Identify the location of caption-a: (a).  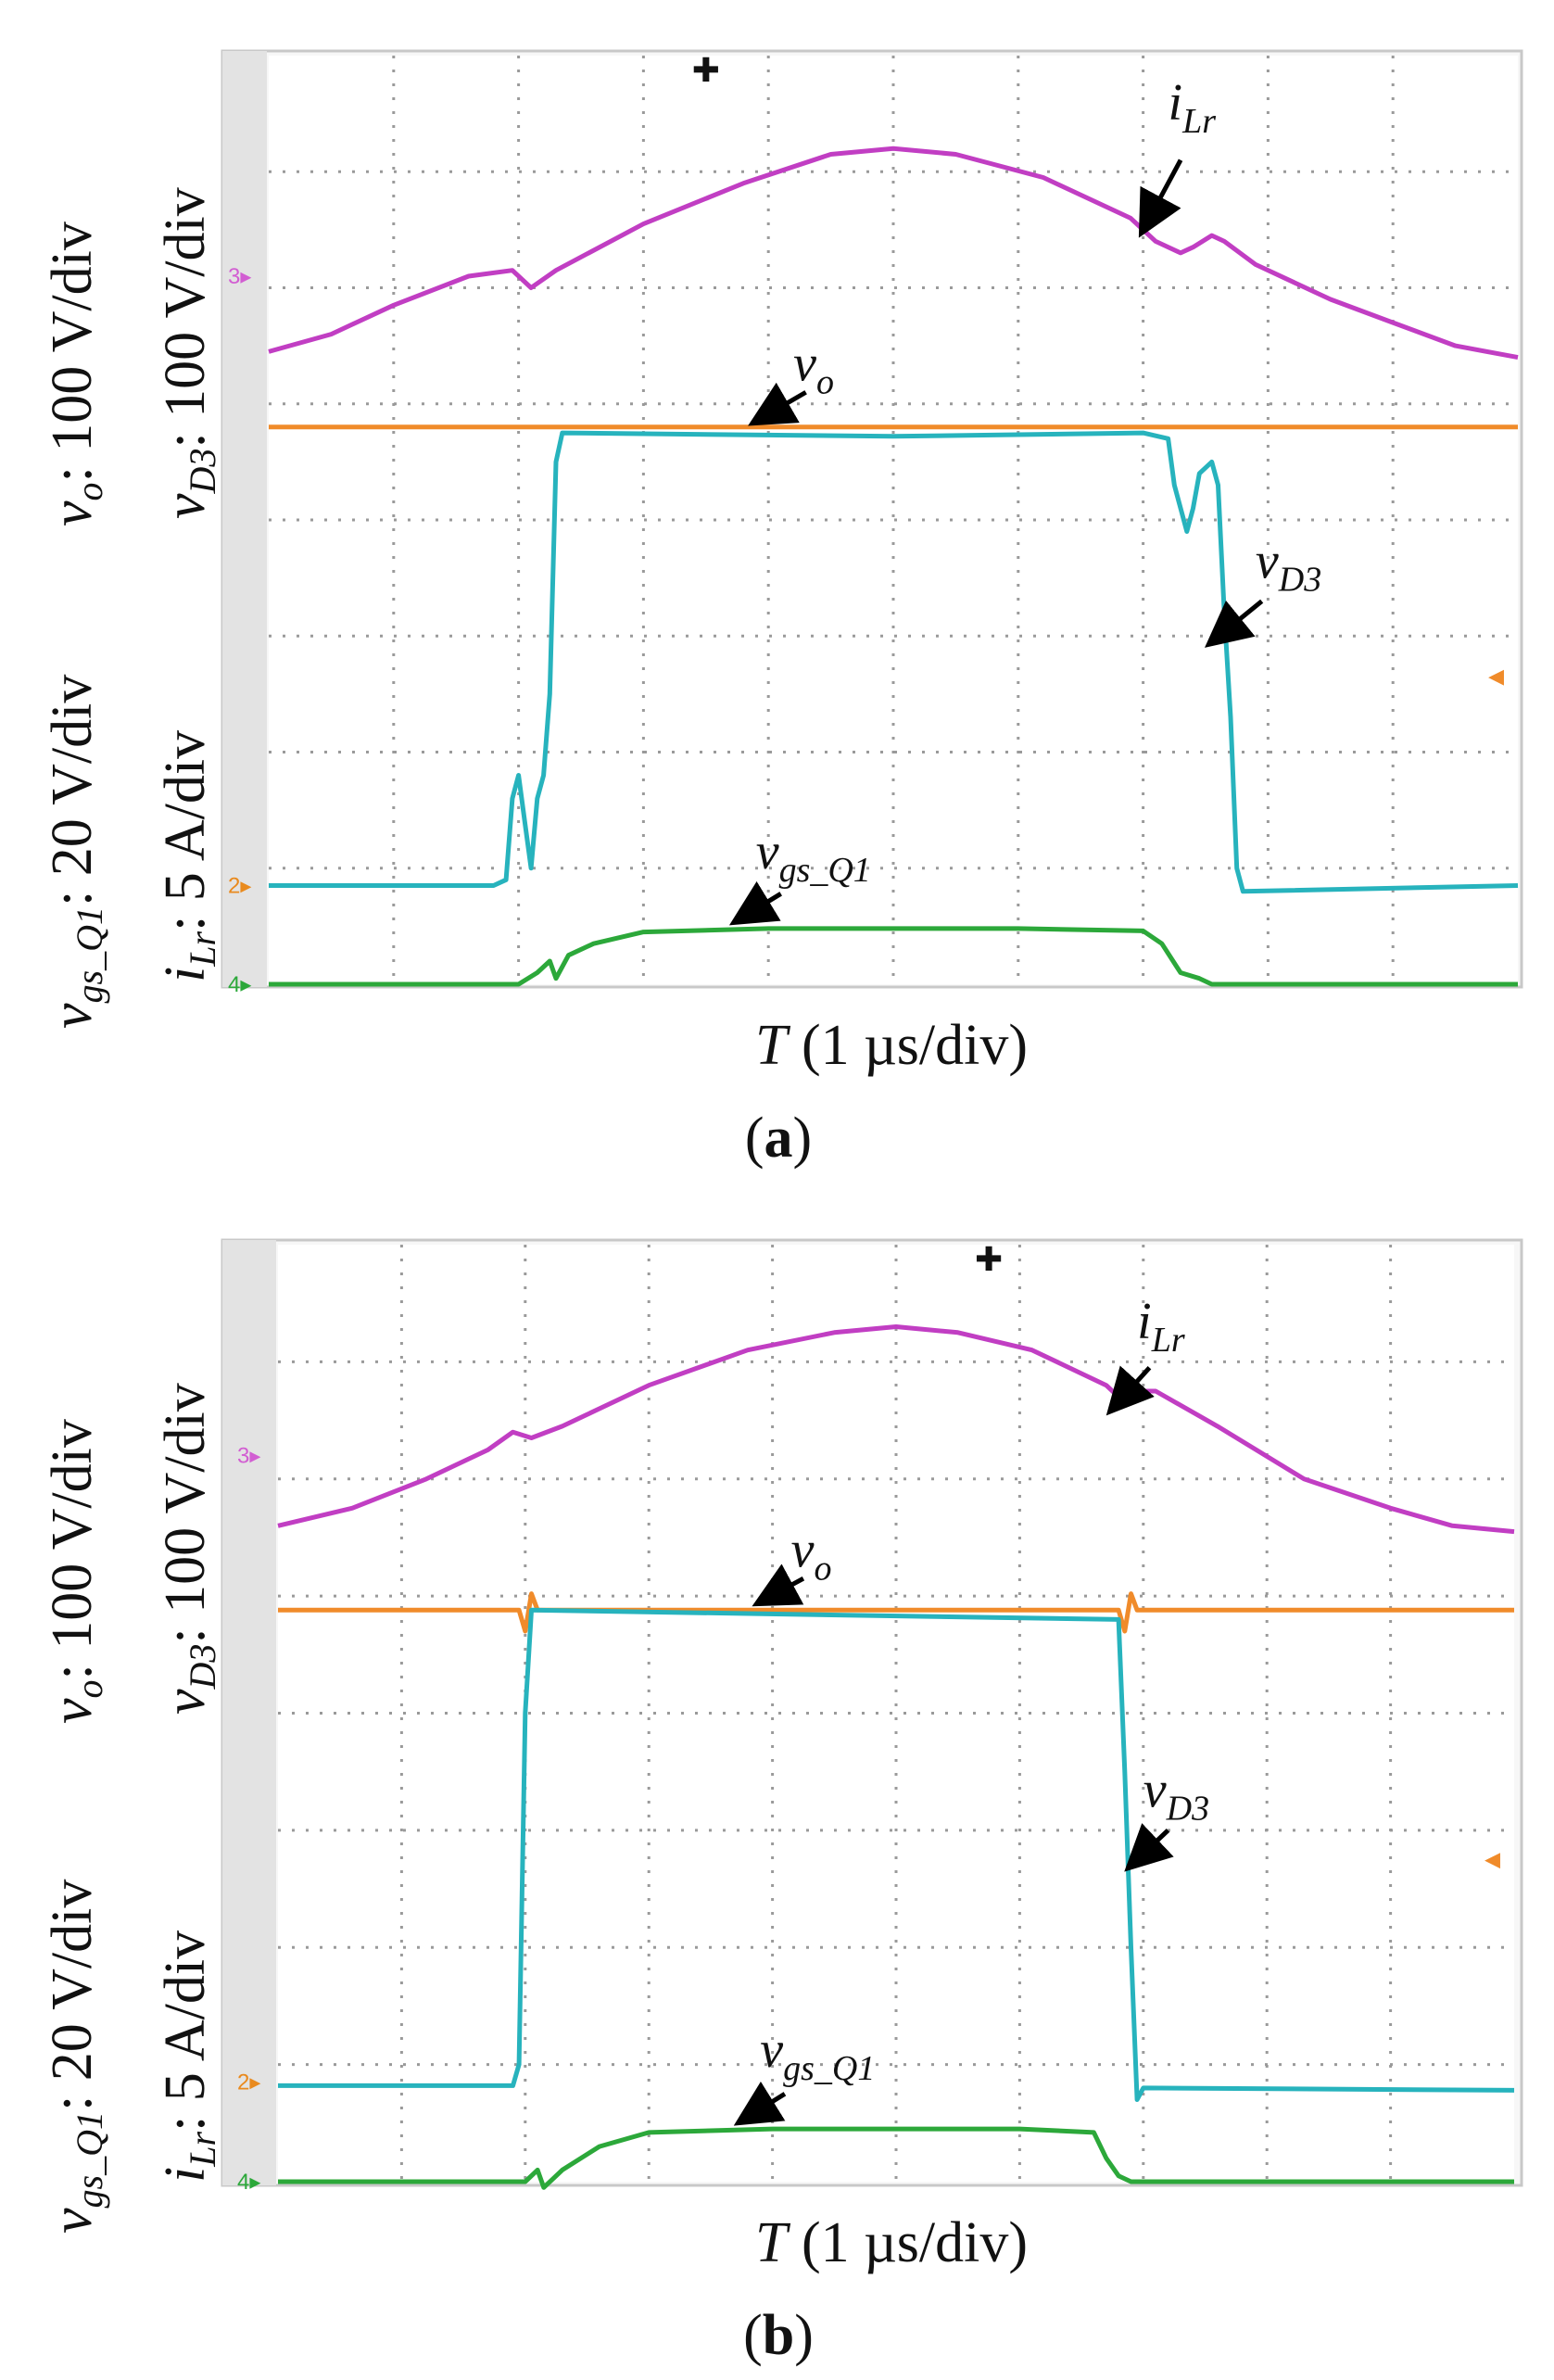
(778, 1138).